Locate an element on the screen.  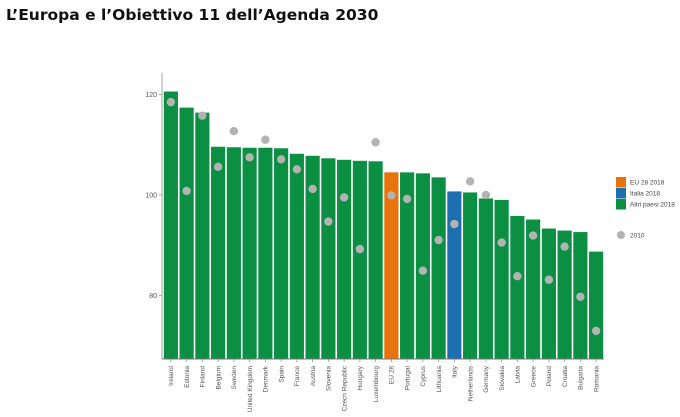
legend-swatch-italia is located at coordinates (621, 193).